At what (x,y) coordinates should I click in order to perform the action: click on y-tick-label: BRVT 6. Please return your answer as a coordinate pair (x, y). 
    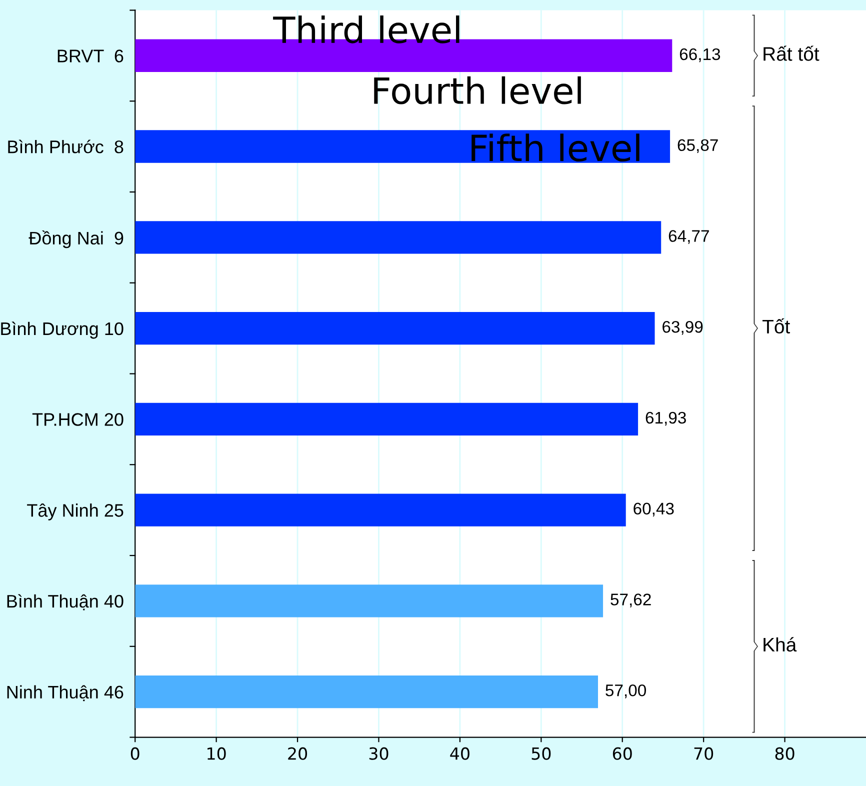
    Looking at the image, I should click on (91, 56).